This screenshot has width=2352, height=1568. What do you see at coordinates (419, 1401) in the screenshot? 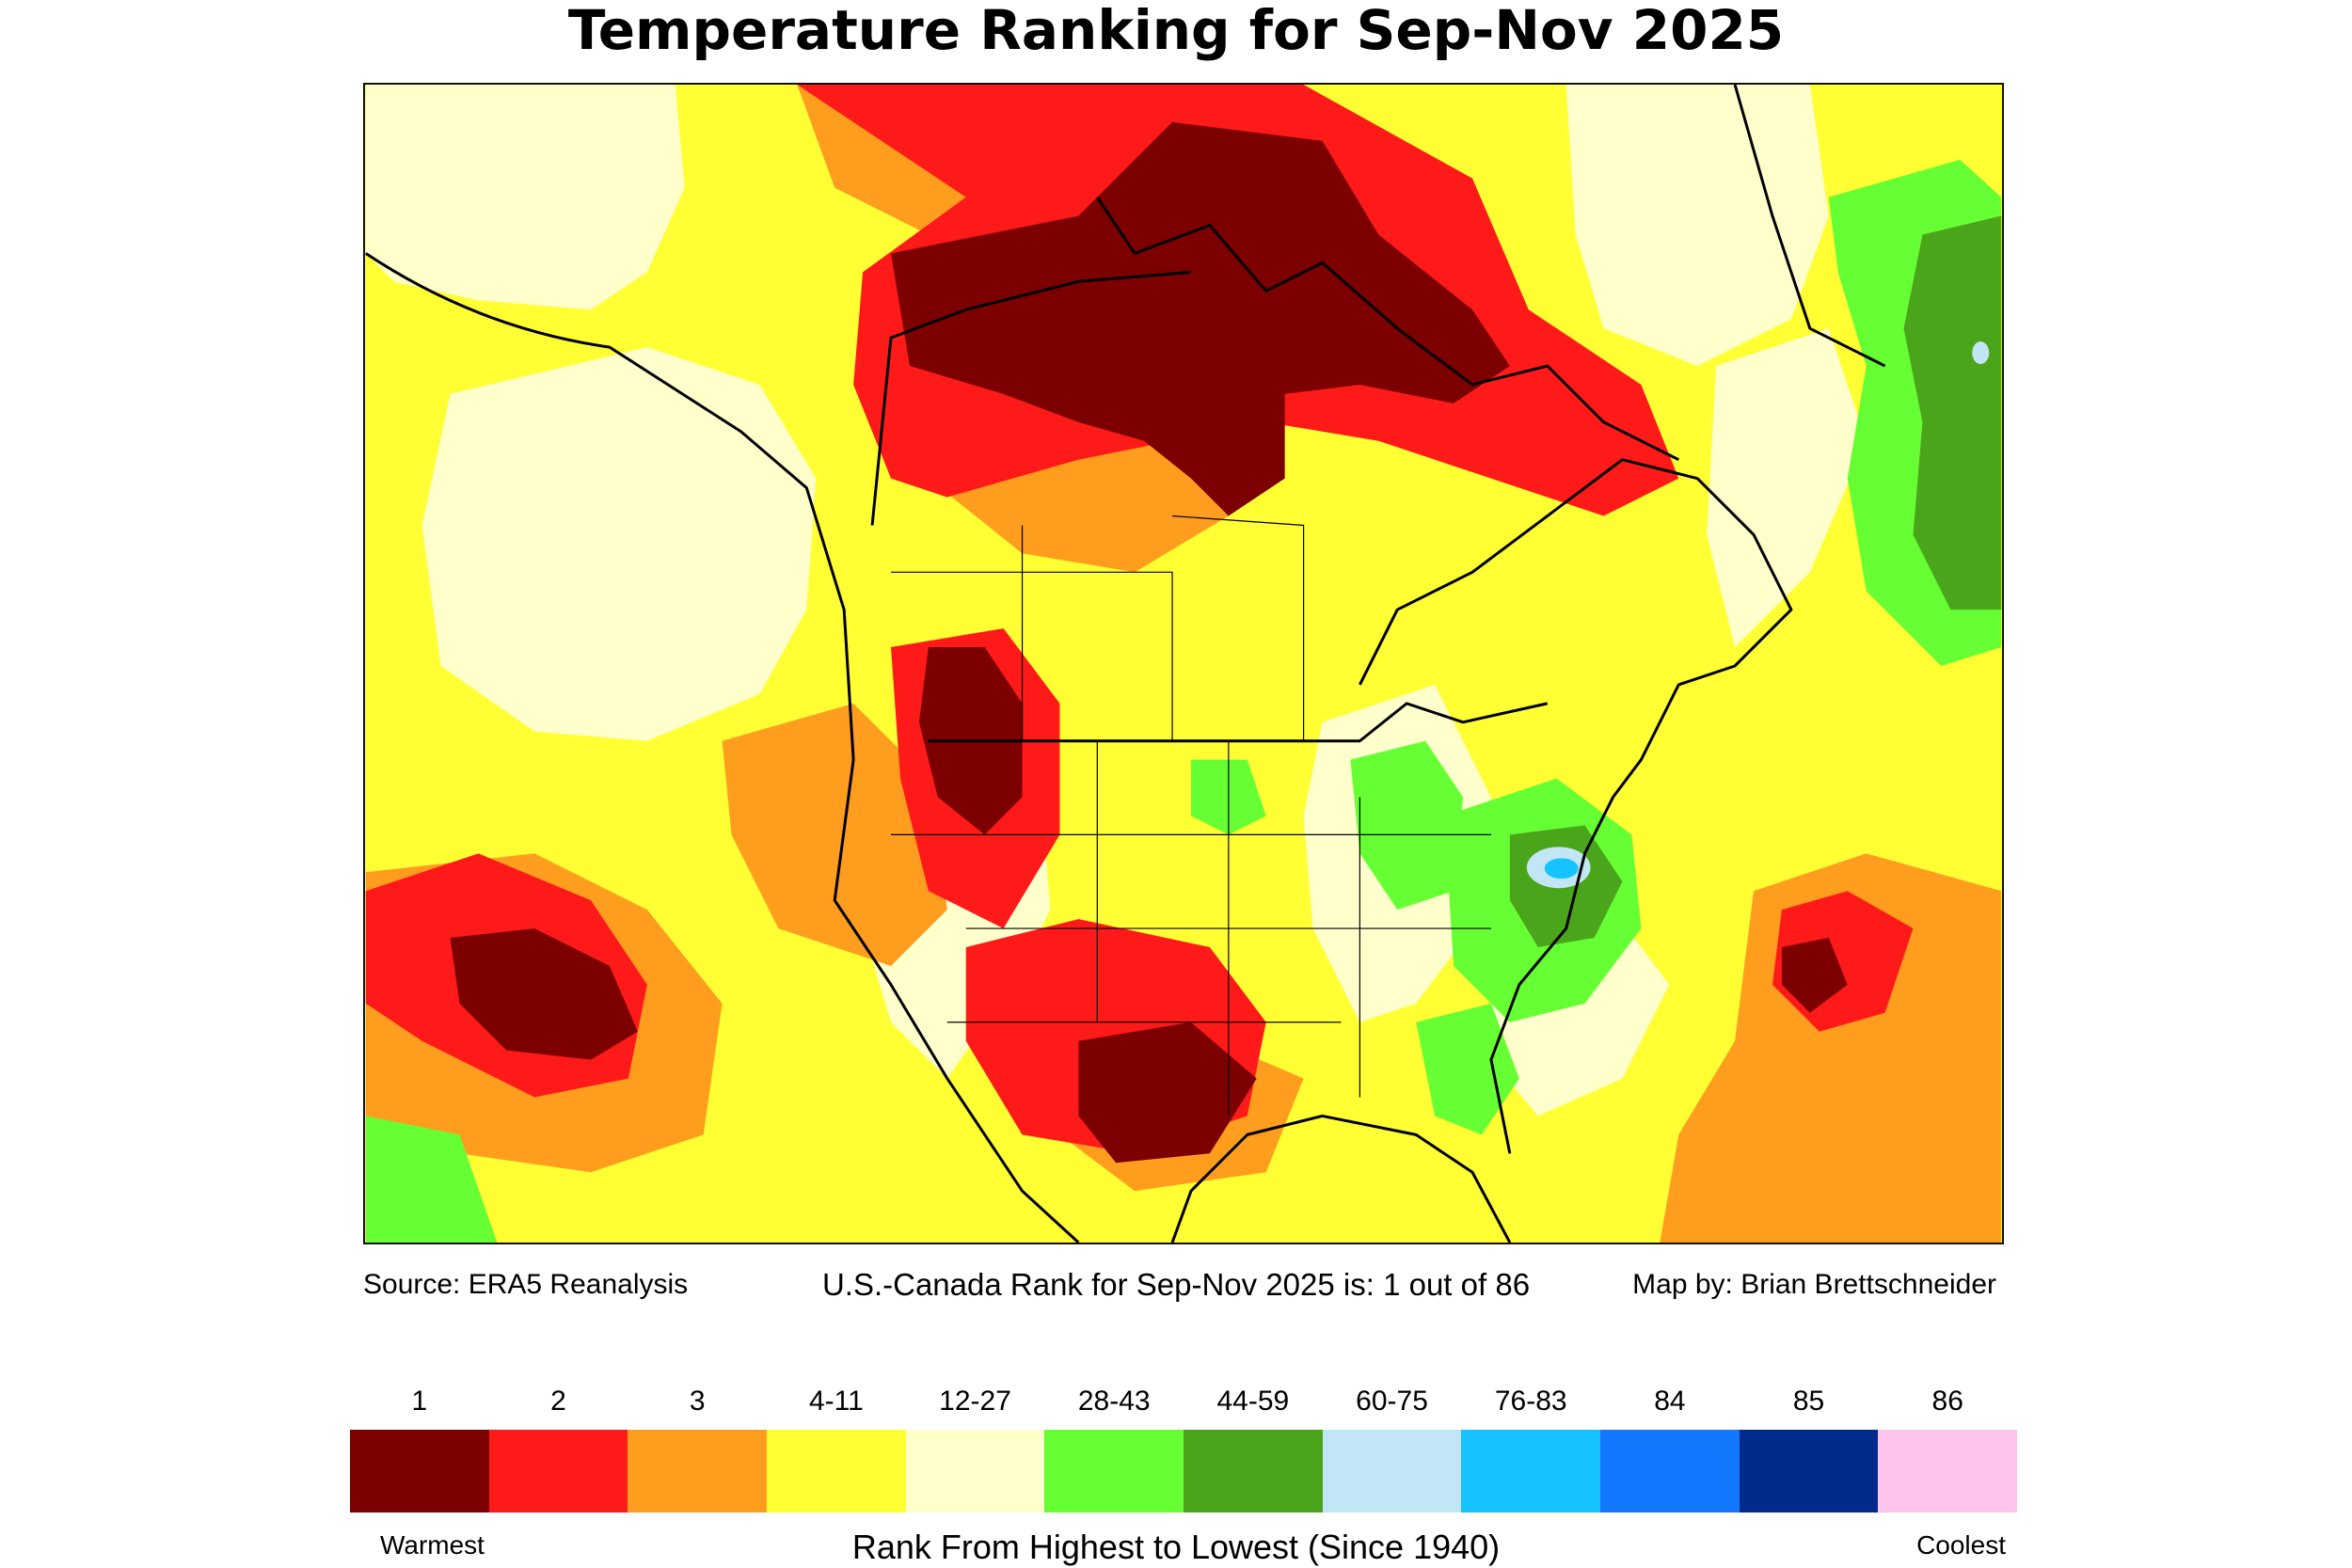
I see `legend-label: 1` at bounding box center [419, 1401].